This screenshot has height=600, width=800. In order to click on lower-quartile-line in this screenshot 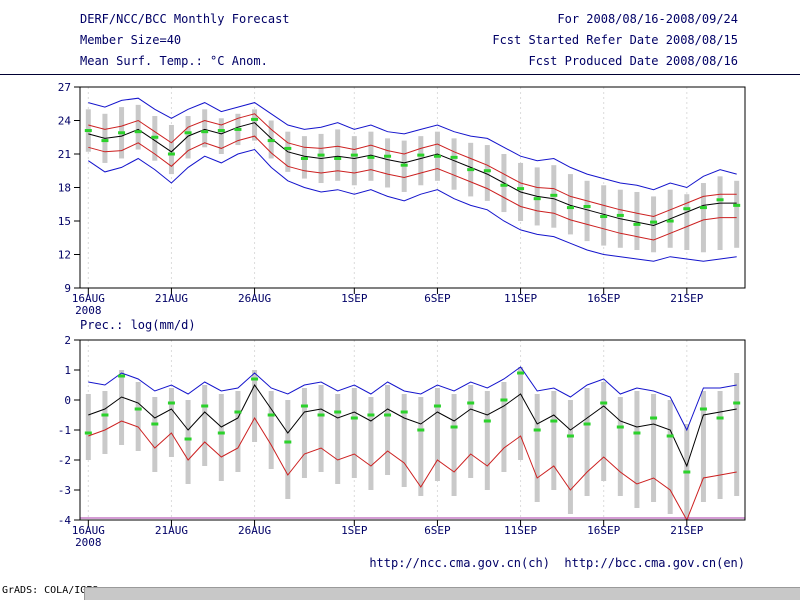, I will do `click(412, 188)`.